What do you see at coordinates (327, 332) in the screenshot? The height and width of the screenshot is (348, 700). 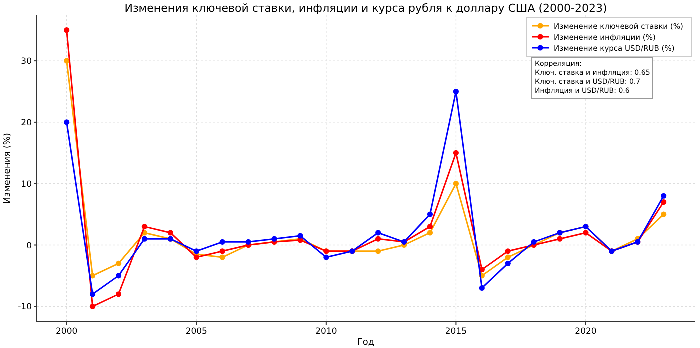 I see `x-tick-label: 2010` at bounding box center [327, 332].